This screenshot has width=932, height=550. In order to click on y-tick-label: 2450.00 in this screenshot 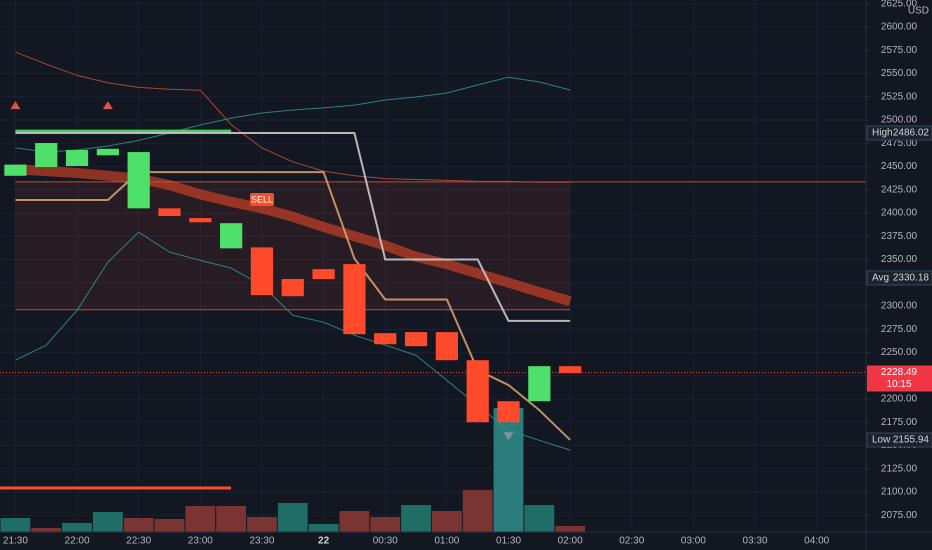, I will do `click(899, 166)`.